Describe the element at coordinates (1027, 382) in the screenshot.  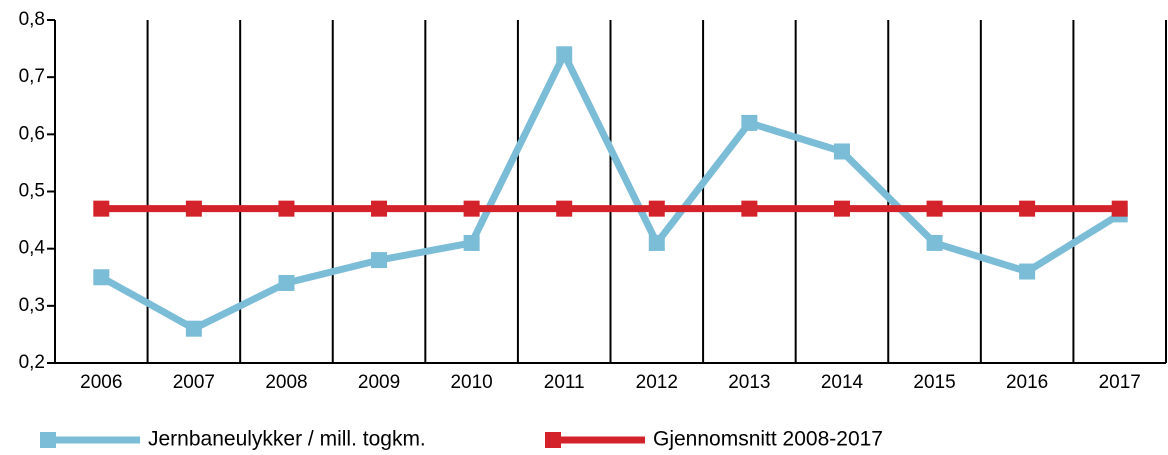
I see `x-tick-label: 2016` at that location.